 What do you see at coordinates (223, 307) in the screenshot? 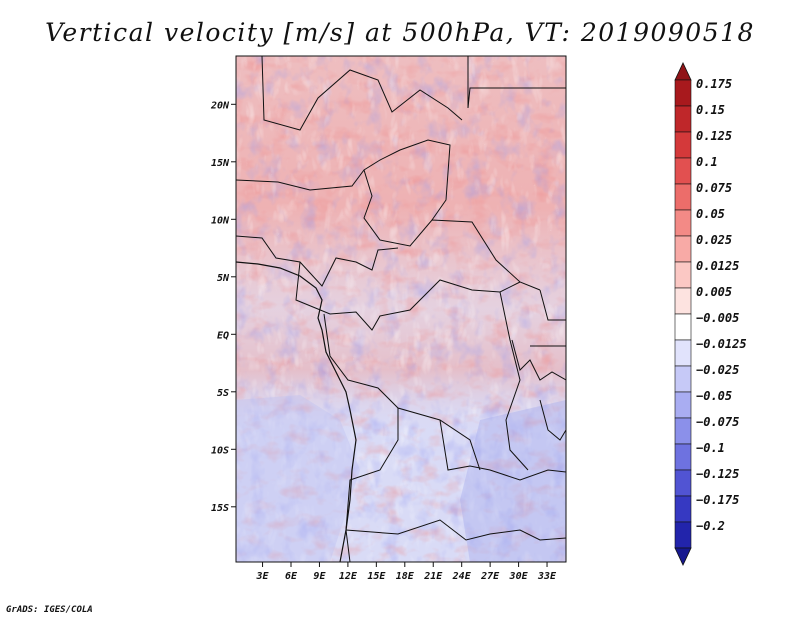
I see `y-axis: 20N 15N 10N 5N EQ 5S 10S 15S` at bounding box center [223, 307].